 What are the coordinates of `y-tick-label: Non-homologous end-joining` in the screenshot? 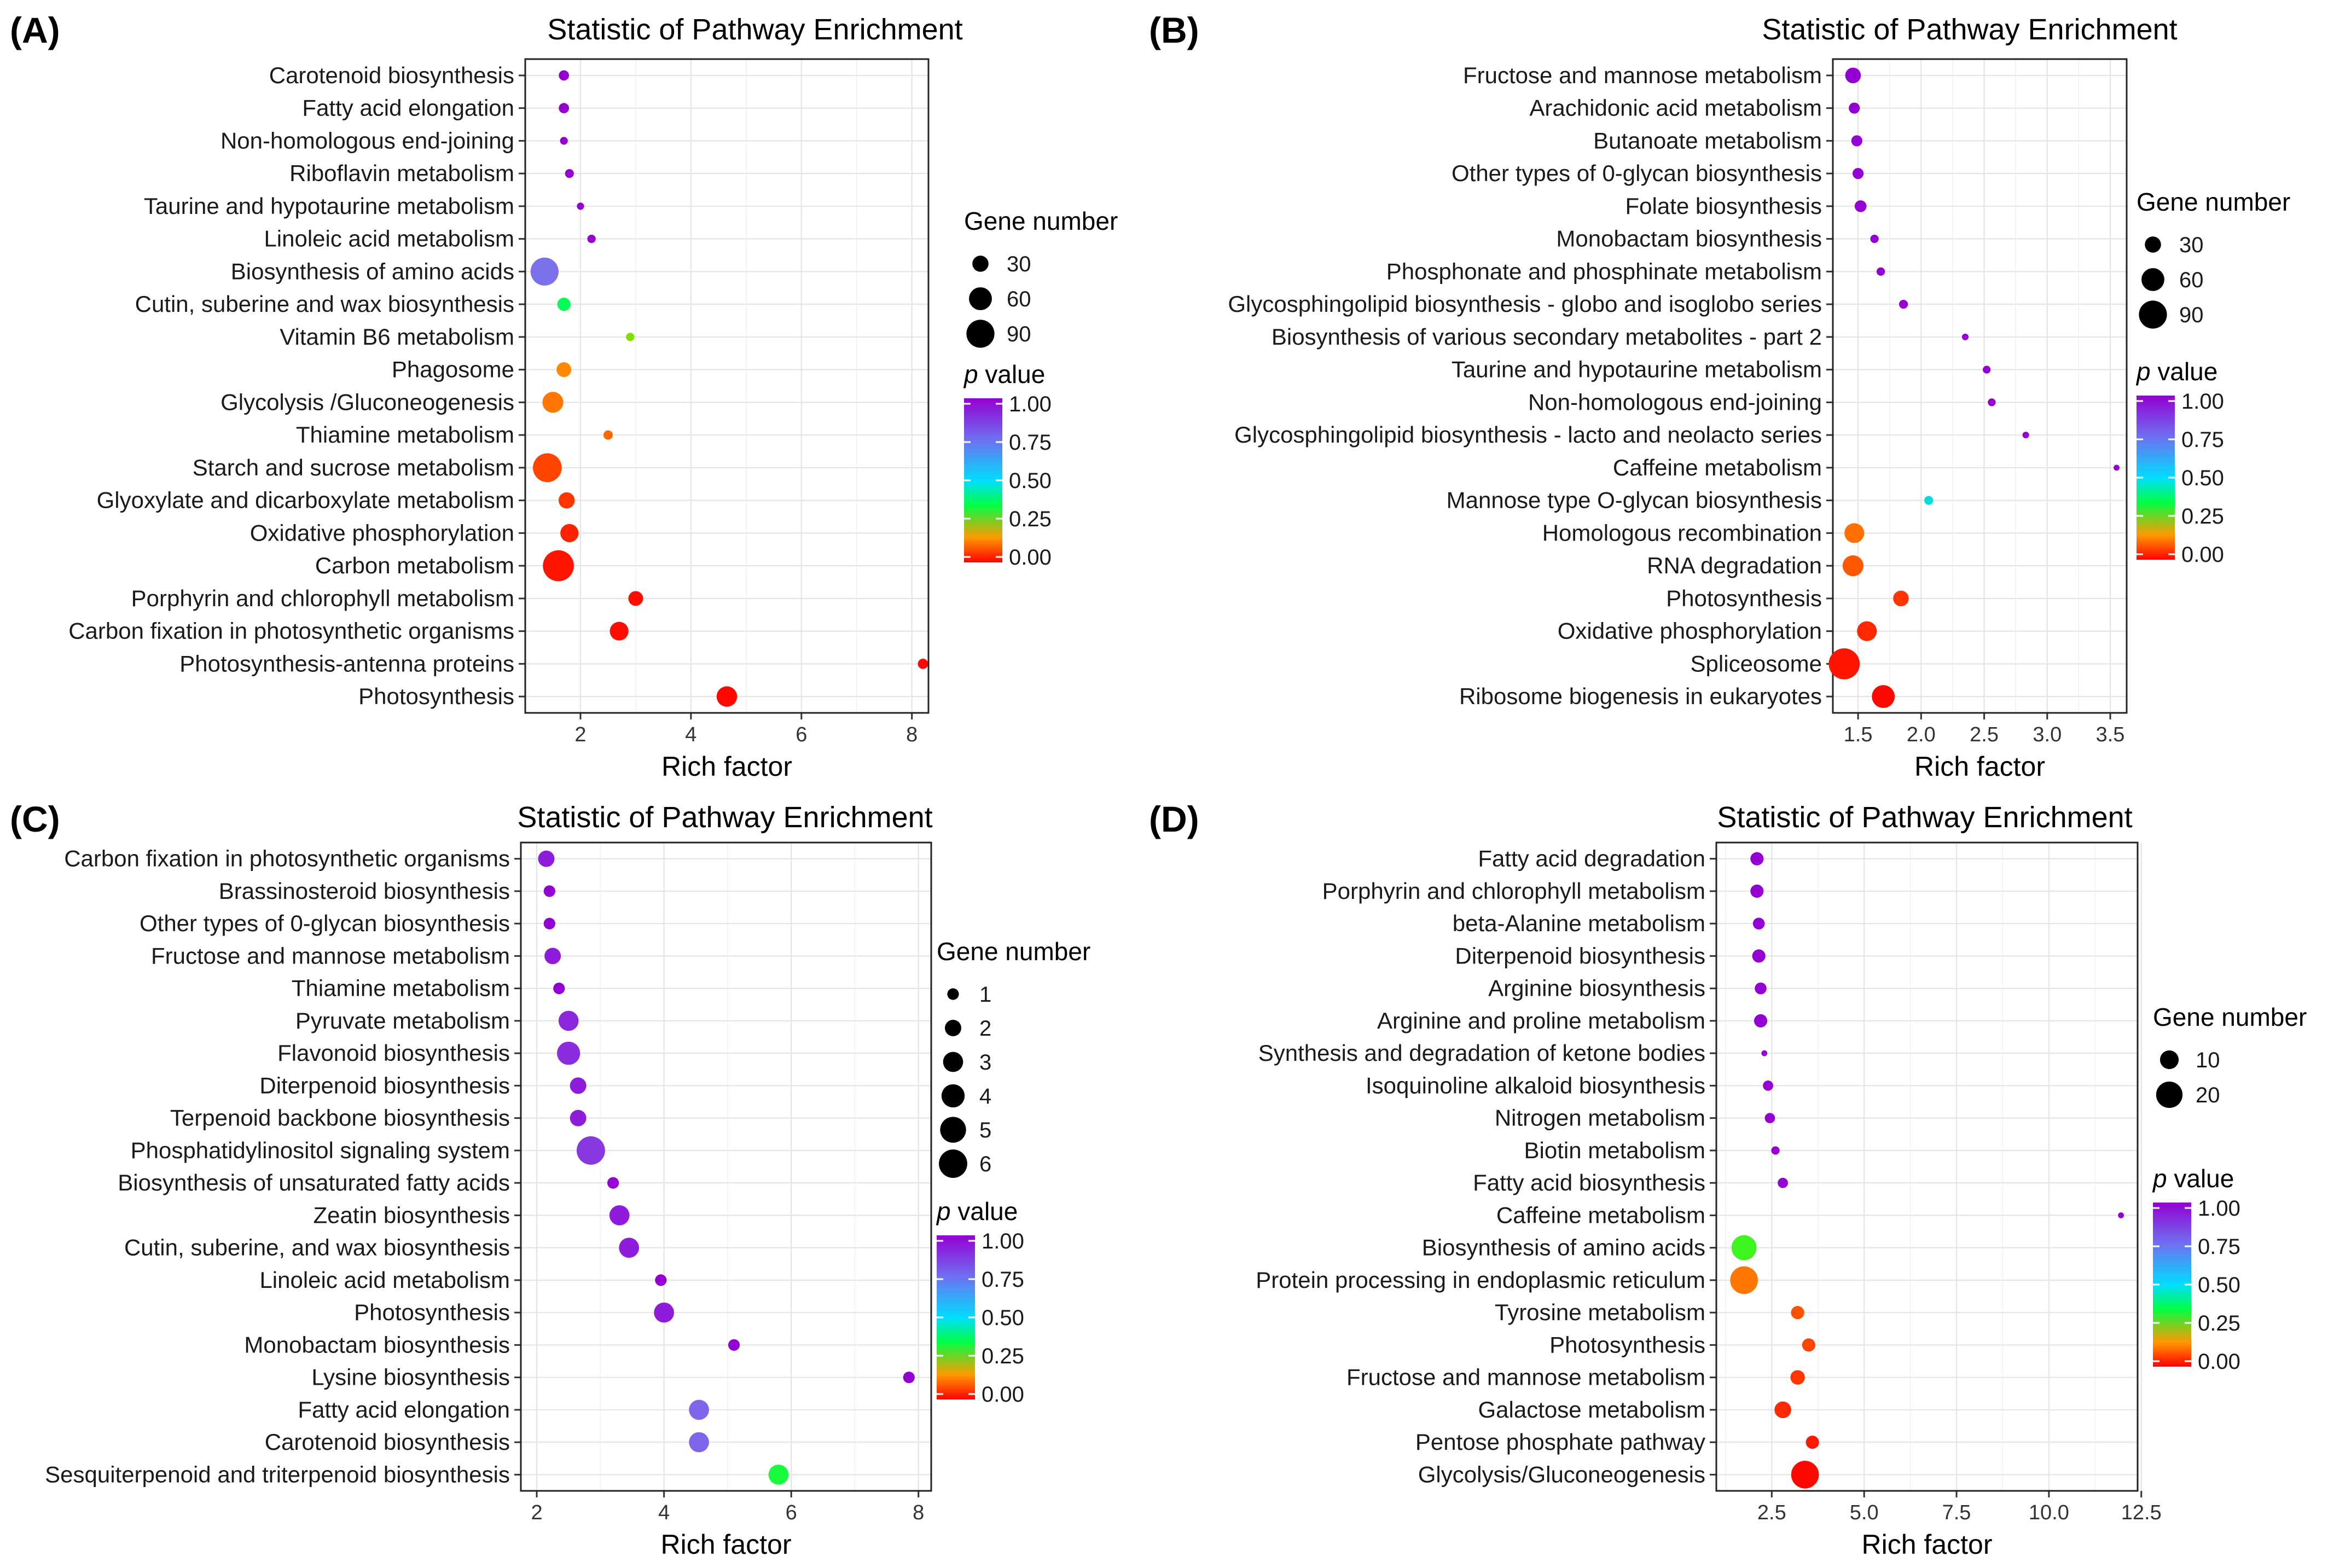 It's located at (1675, 402).